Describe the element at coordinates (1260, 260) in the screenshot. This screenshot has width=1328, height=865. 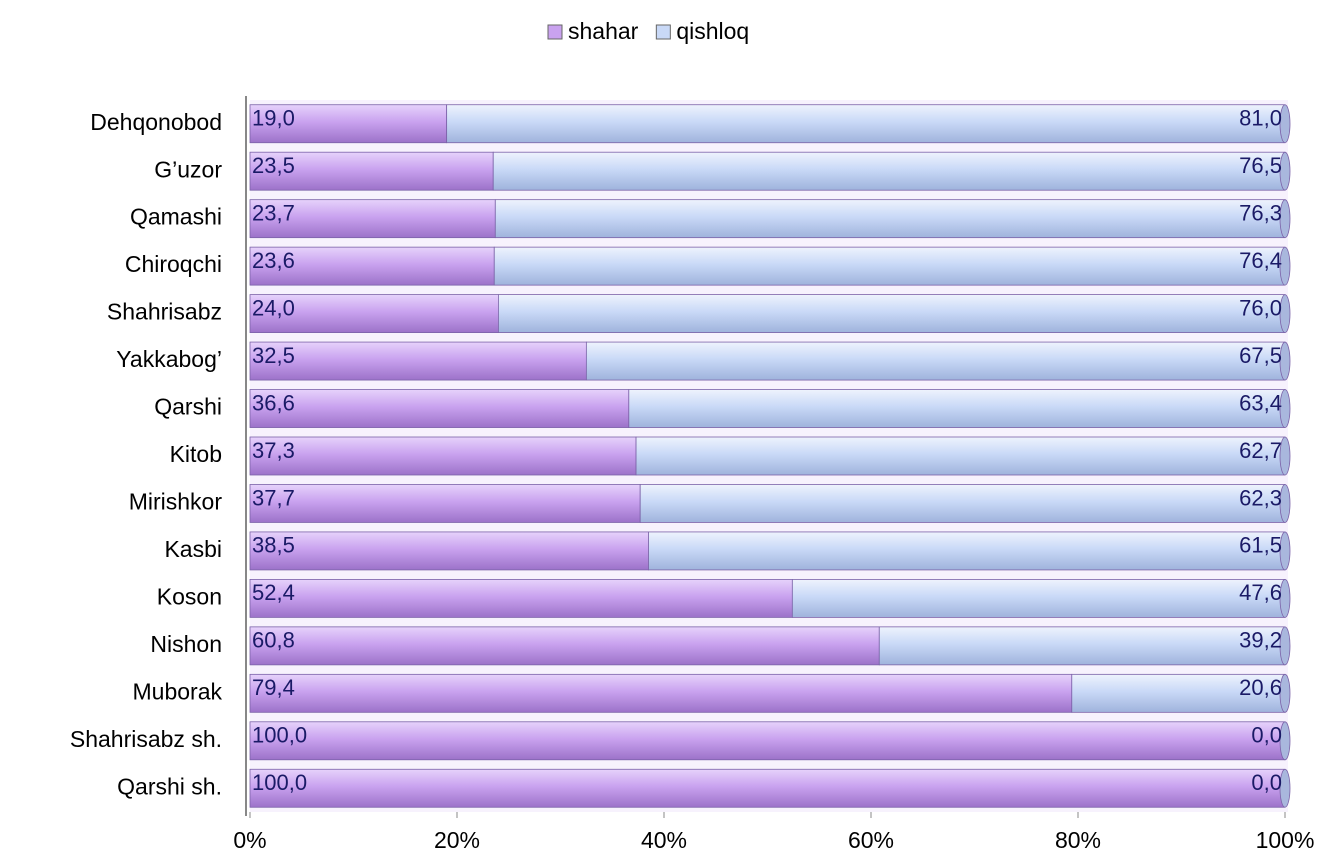
I see `data-label: 76,4` at that location.